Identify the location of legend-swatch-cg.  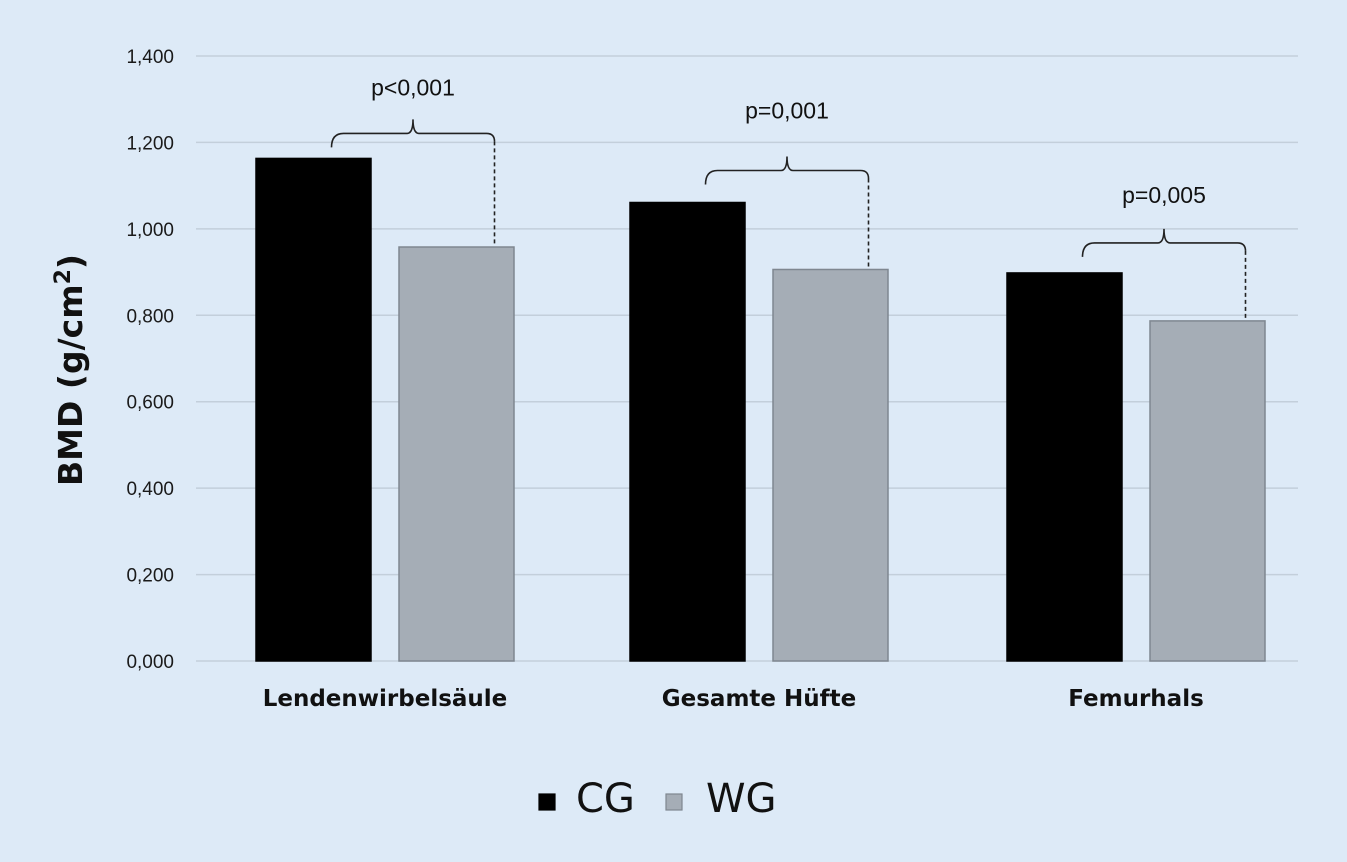
(547, 802).